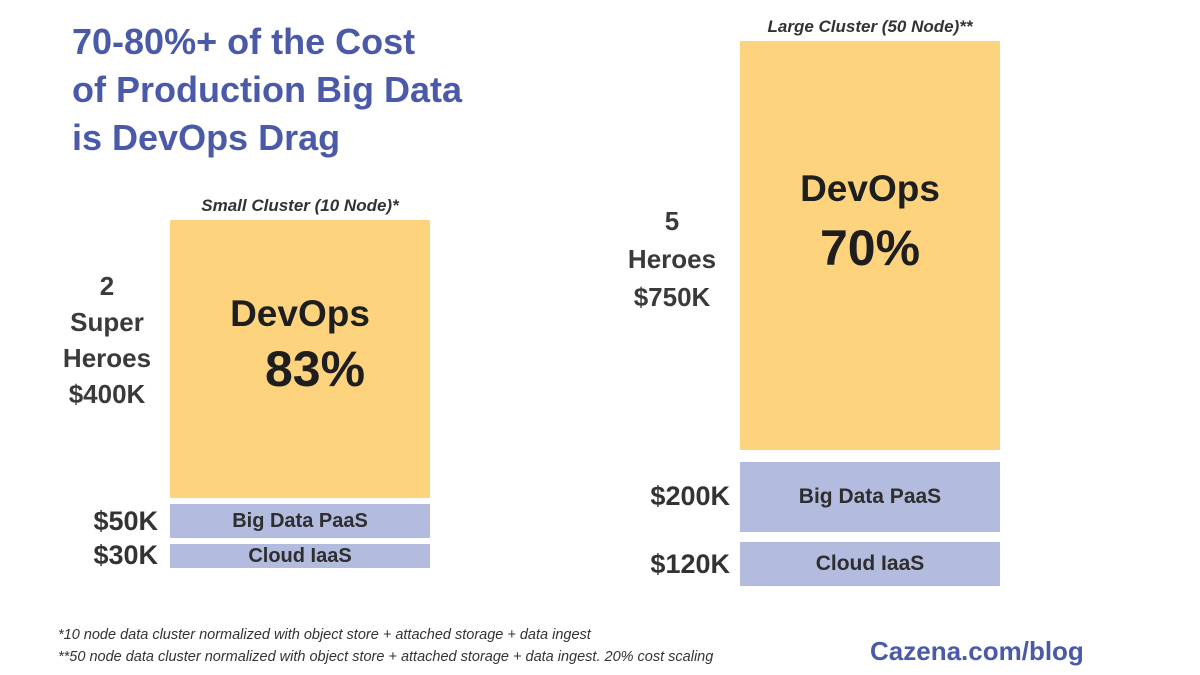  What do you see at coordinates (690, 496) in the screenshot?
I see `large-paas-value: $200K` at bounding box center [690, 496].